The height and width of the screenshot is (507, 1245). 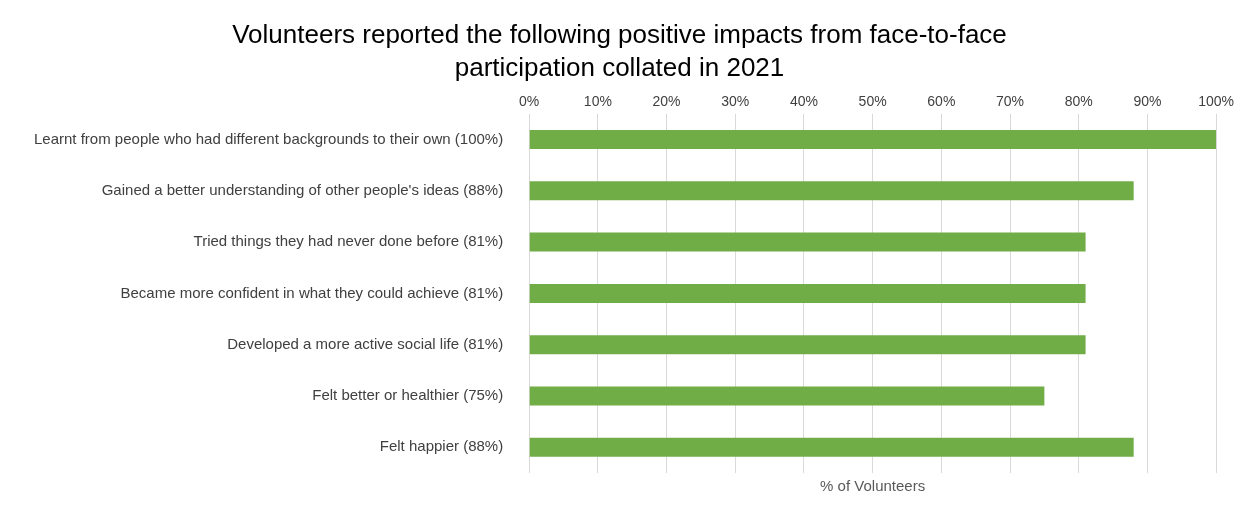 I want to click on y-tick-label: Developed a more active social life (81%), so click(x=365, y=343).